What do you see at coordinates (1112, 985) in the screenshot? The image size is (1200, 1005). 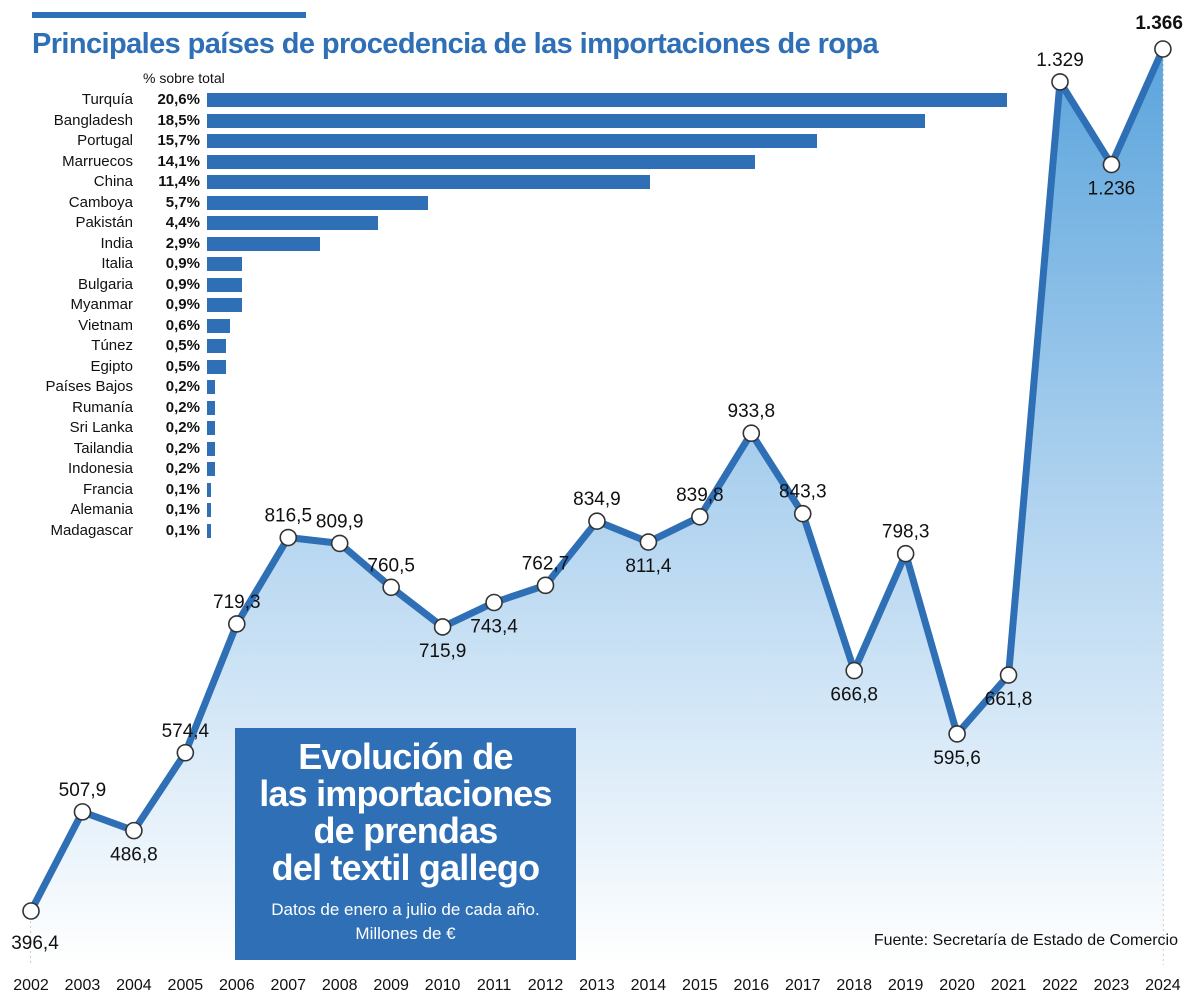 I see `x-axis-year-label: 2023` at bounding box center [1112, 985].